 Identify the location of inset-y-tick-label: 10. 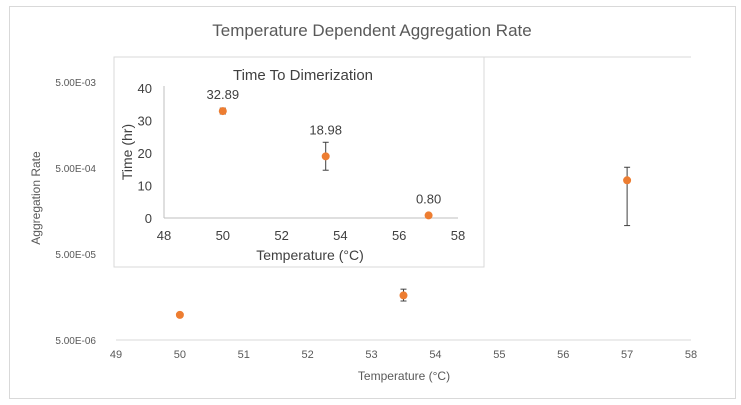
(145, 186).